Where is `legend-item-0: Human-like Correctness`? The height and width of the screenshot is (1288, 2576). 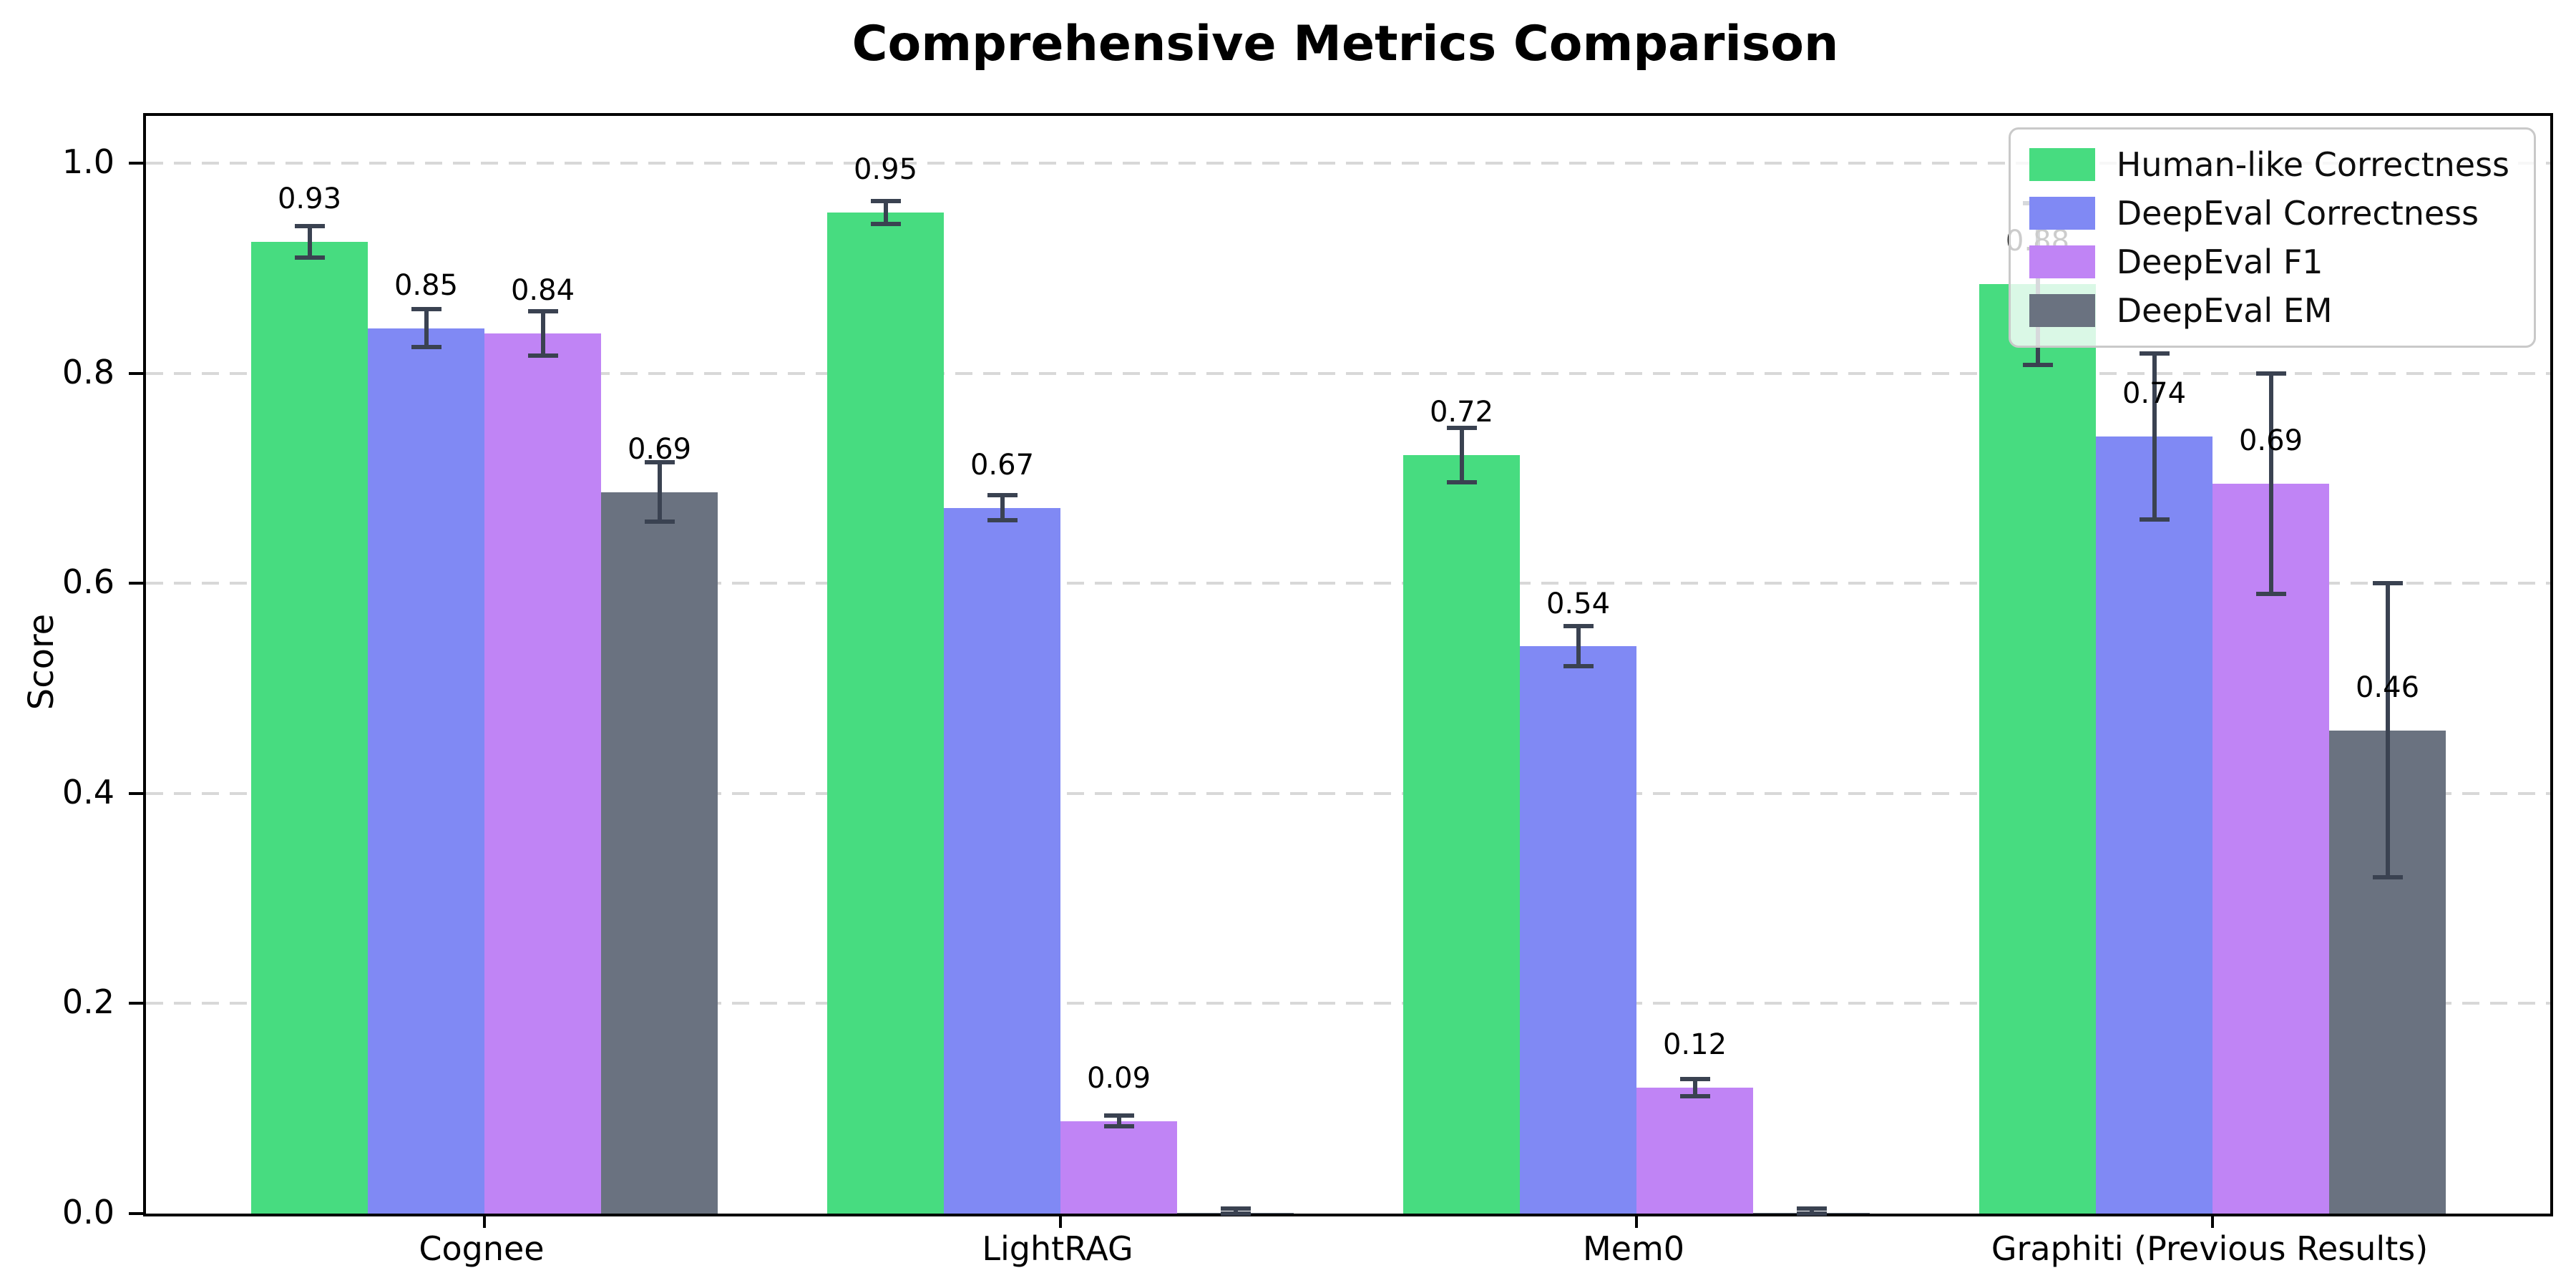 legend-item-0: Human-like Correctness is located at coordinates (2269, 164).